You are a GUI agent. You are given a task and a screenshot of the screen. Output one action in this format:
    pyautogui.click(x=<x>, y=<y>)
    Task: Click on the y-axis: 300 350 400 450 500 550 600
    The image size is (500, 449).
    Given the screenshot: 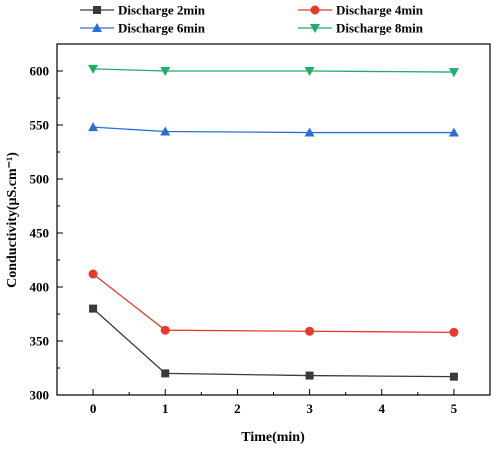 What is the action you would take?
    pyautogui.click(x=46, y=233)
    